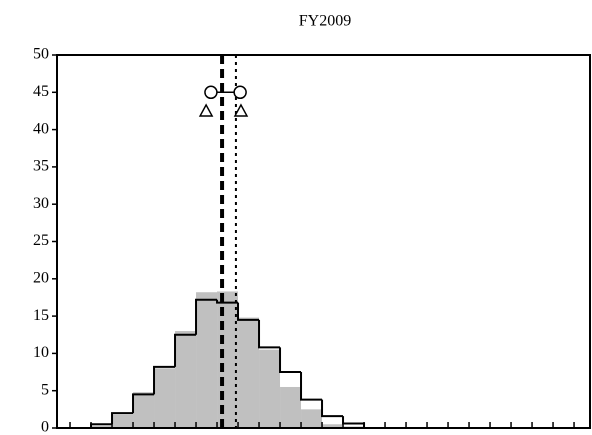 This screenshot has width=592, height=435. What do you see at coordinates (41, 352) in the screenshot?
I see `y-tick-label: 10` at bounding box center [41, 352].